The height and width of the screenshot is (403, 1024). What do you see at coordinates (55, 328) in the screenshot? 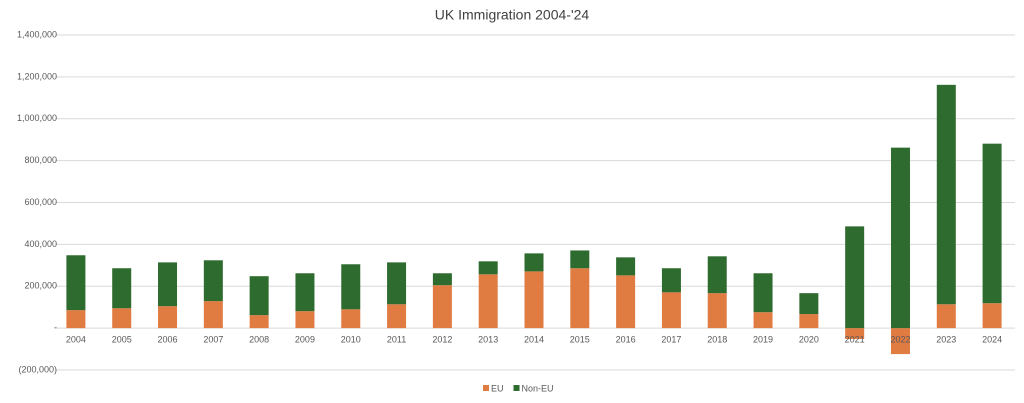
I see `y-tick-label: -` at bounding box center [55, 328].